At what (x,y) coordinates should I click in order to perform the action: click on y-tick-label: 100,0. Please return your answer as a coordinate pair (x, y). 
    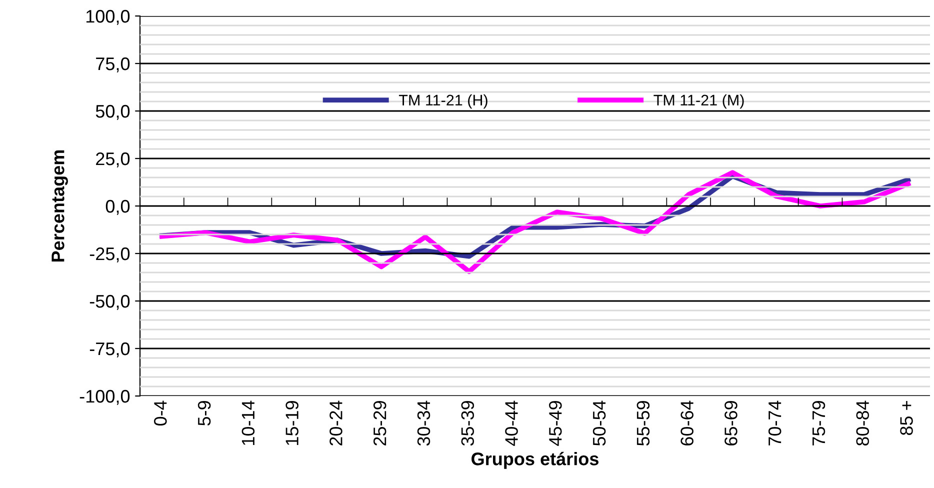
    Looking at the image, I should click on (108, 17).